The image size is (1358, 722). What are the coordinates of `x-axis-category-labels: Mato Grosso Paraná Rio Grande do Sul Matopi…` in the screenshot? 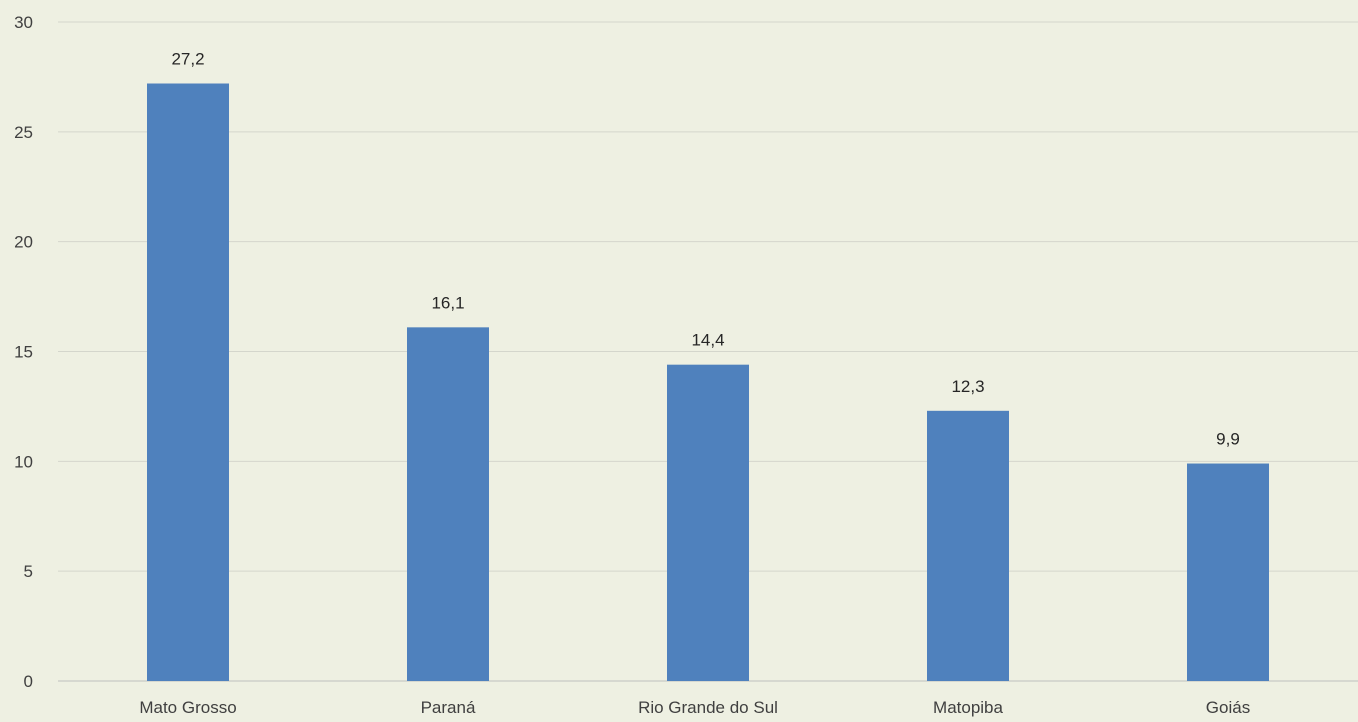 It's located at (694, 707).